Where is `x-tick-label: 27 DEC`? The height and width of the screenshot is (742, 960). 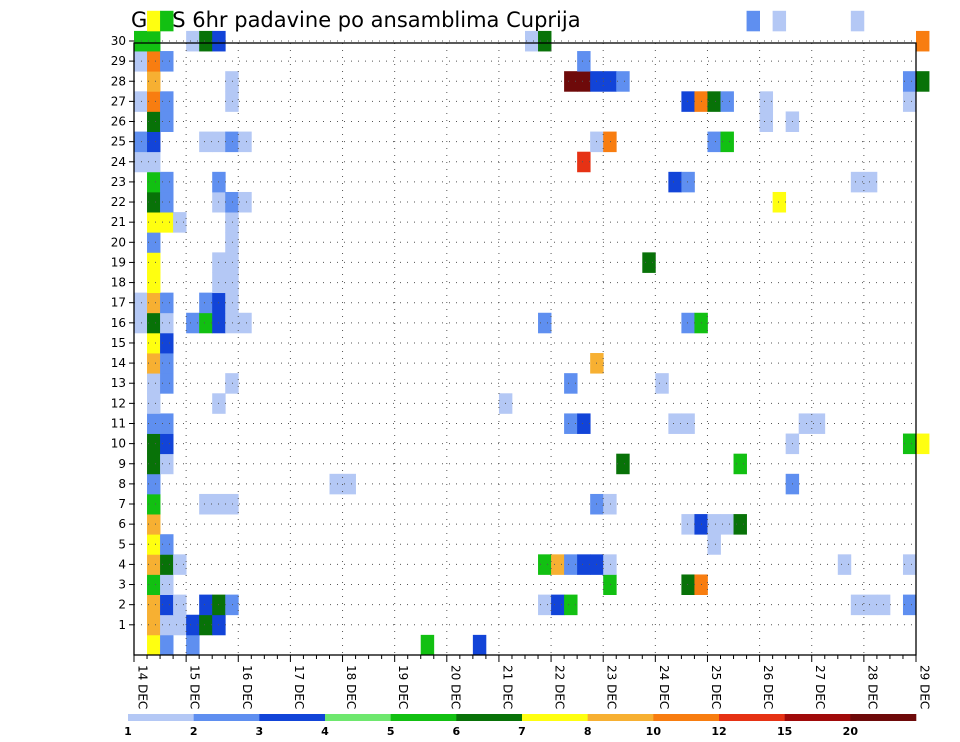
x-tick-label: 27 DEC is located at coordinates (820, 687).